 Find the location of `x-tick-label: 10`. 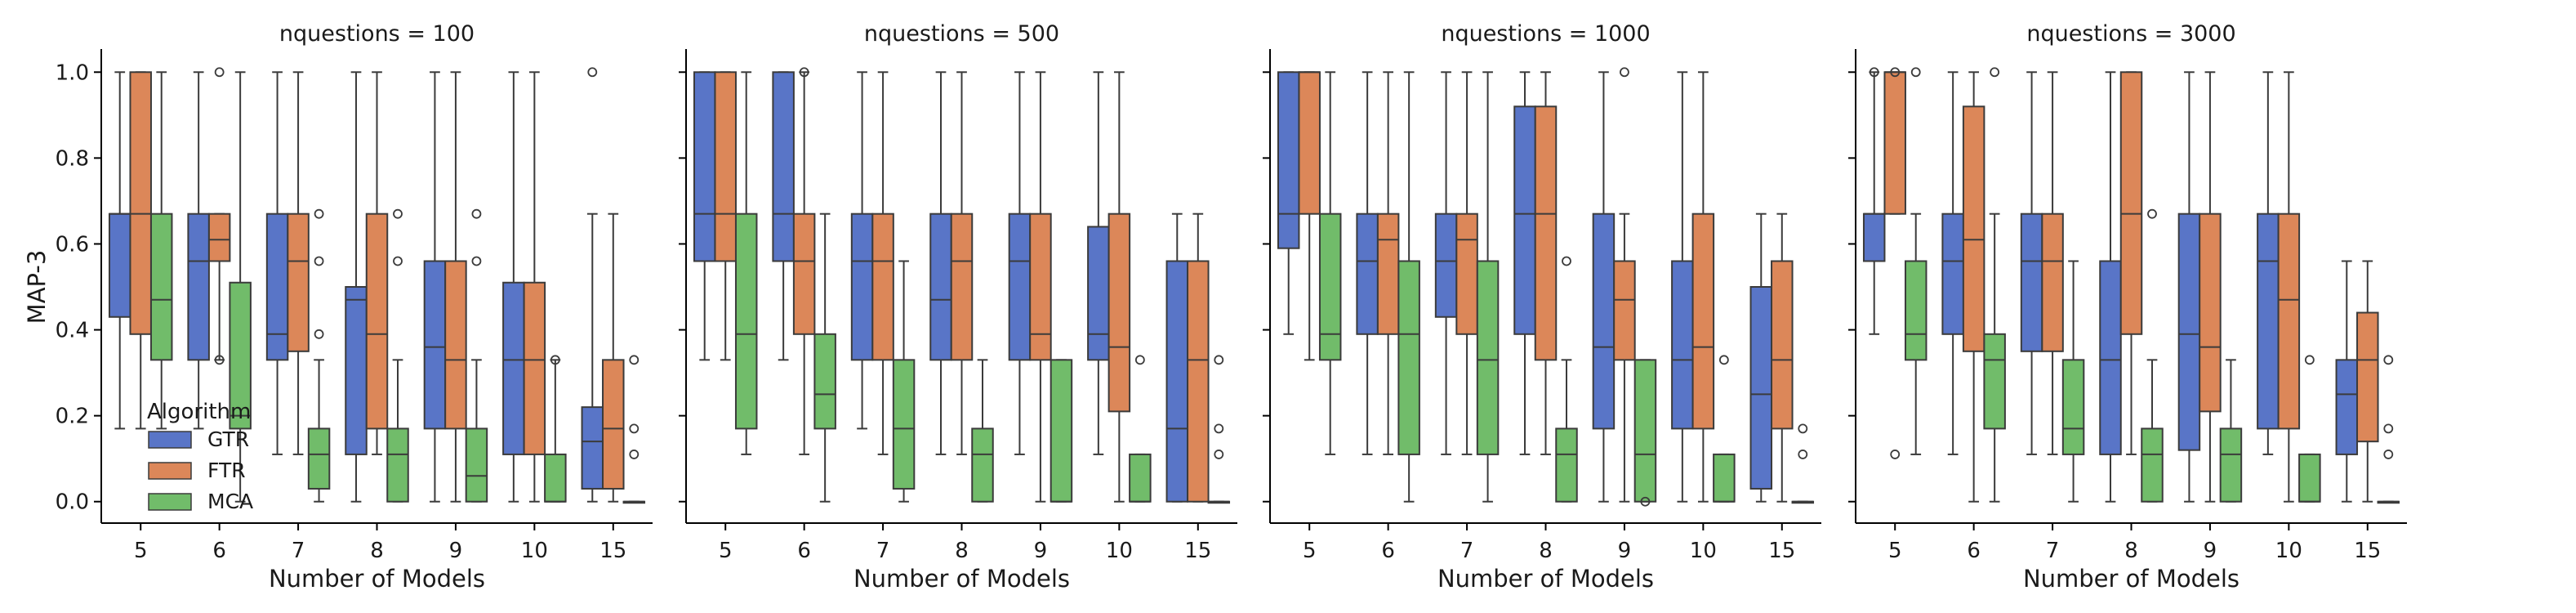

x-tick-label: 10 is located at coordinates (2288, 551).